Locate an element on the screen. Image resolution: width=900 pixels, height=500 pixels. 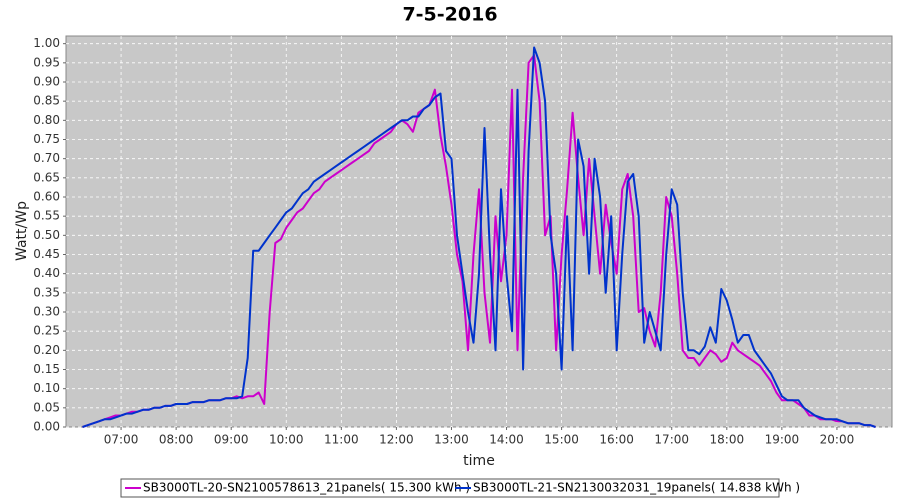
y-tick-label: 0.65 is located at coordinates (46, 177).